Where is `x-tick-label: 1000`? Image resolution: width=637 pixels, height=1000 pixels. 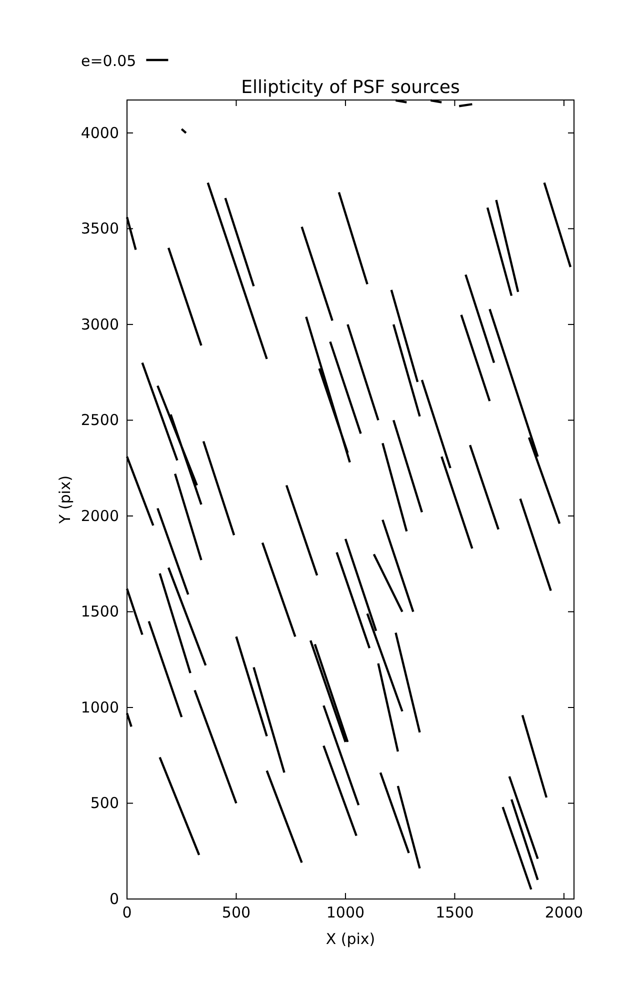
x-tick-label: 1000 is located at coordinates (345, 913).